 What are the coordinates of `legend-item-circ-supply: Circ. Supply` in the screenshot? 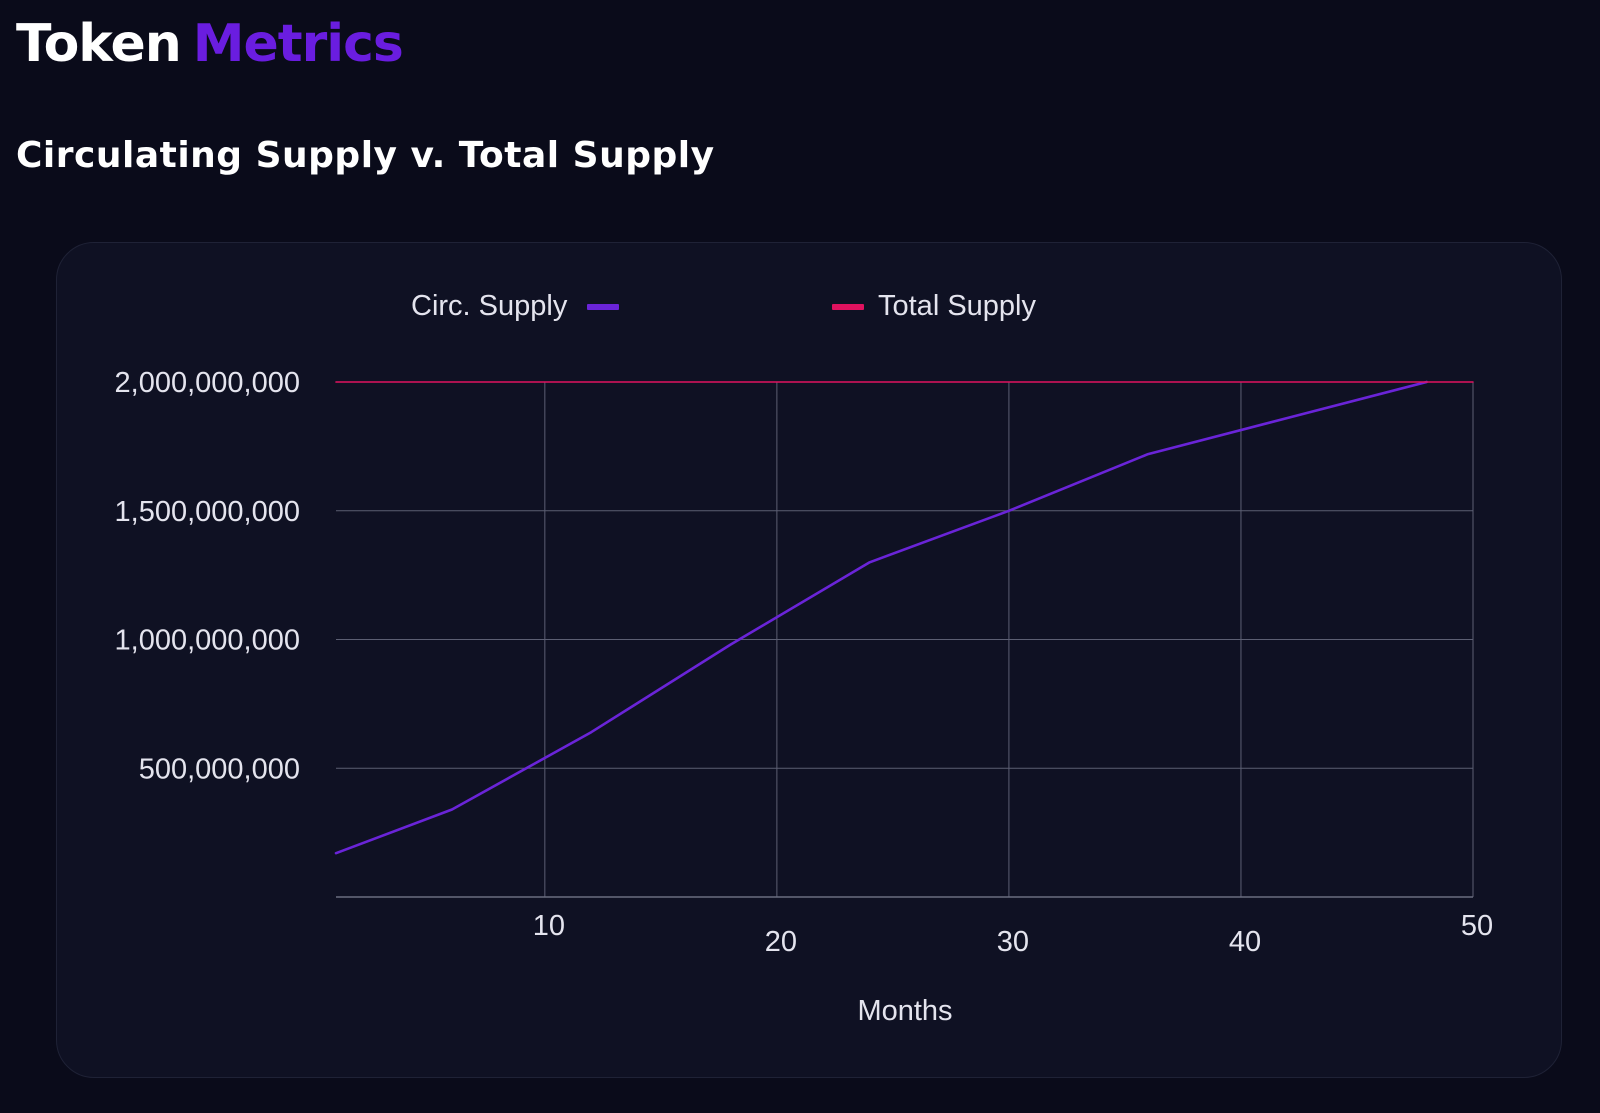 It's located at (515, 306).